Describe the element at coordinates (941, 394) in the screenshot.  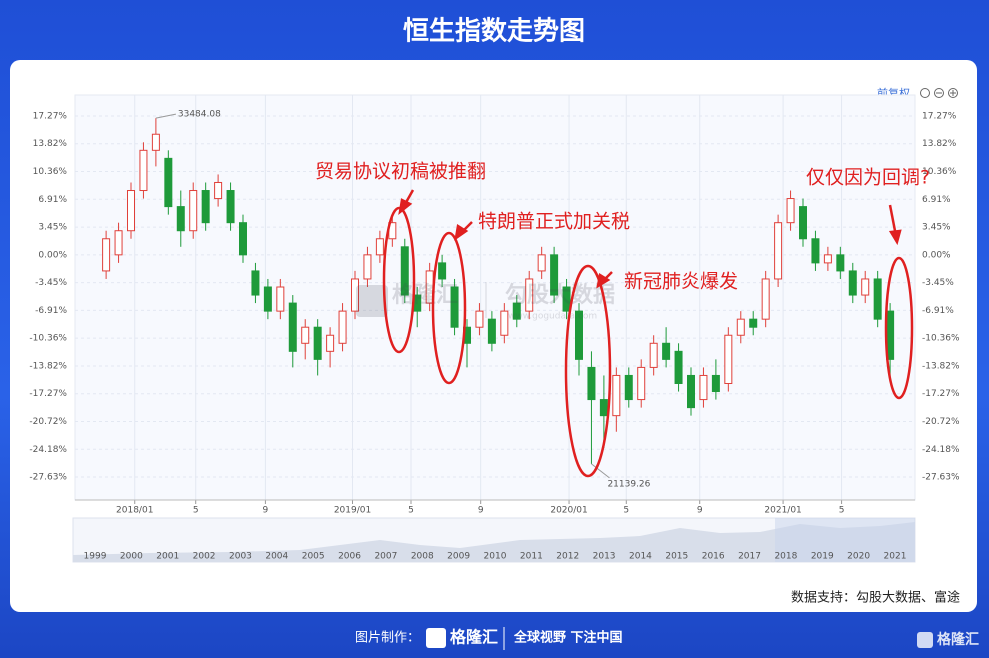
I see `y2-tick-label: -17.27%` at that location.